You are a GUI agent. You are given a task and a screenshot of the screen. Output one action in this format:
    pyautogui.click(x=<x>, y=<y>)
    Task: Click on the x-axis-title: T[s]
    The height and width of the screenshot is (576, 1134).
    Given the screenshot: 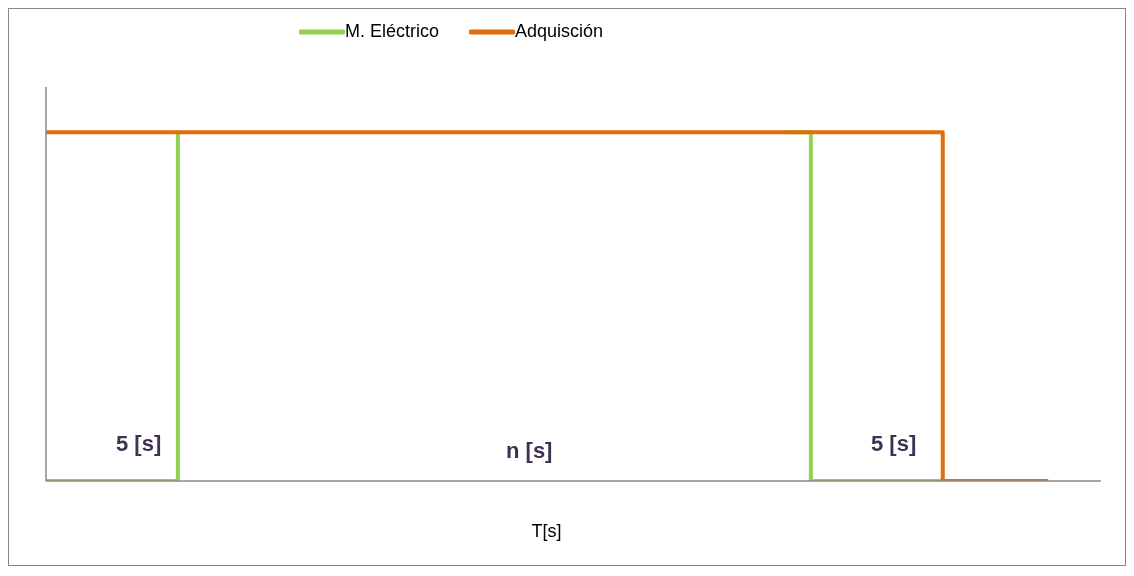 What is the action you would take?
    pyautogui.click(x=546, y=531)
    